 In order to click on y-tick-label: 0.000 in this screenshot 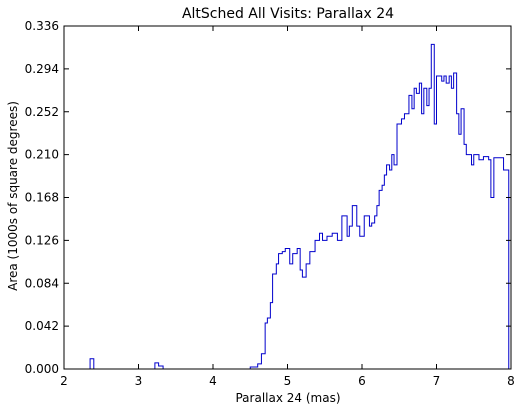, I will do `click(42, 369)`.